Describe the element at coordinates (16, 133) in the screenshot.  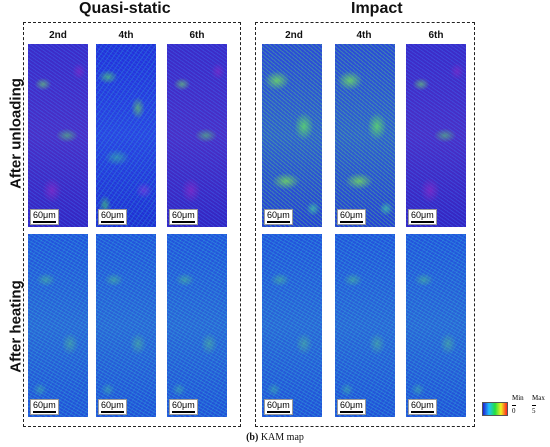
I see `row-label-after-unloading: After unloading` at that location.